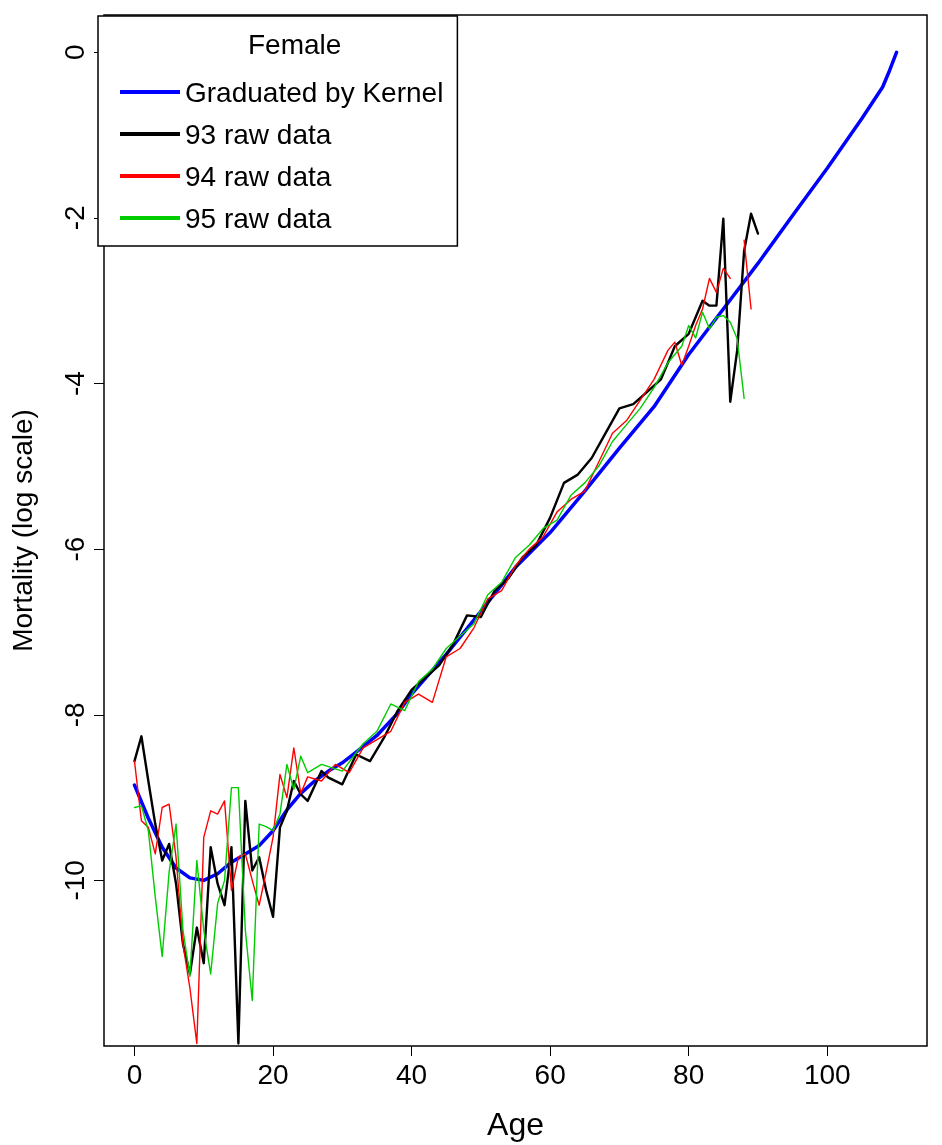 Image resolution: width=942 pixels, height=1145 pixels. What do you see at coordinates (258, 176) in the screenshot?
I see `legend-label: 94 raw data` at bounding box center [258, 176].